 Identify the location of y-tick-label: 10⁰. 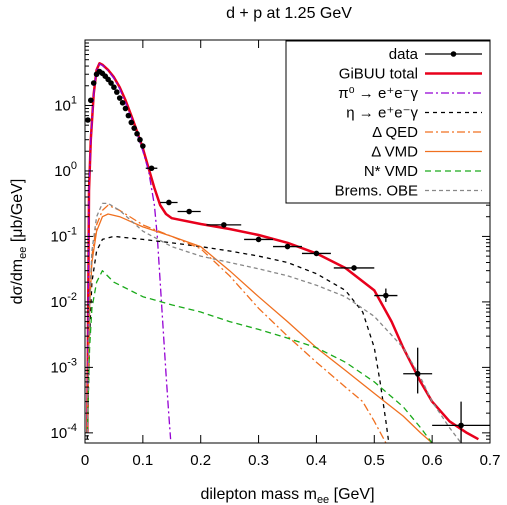
(65, 170).